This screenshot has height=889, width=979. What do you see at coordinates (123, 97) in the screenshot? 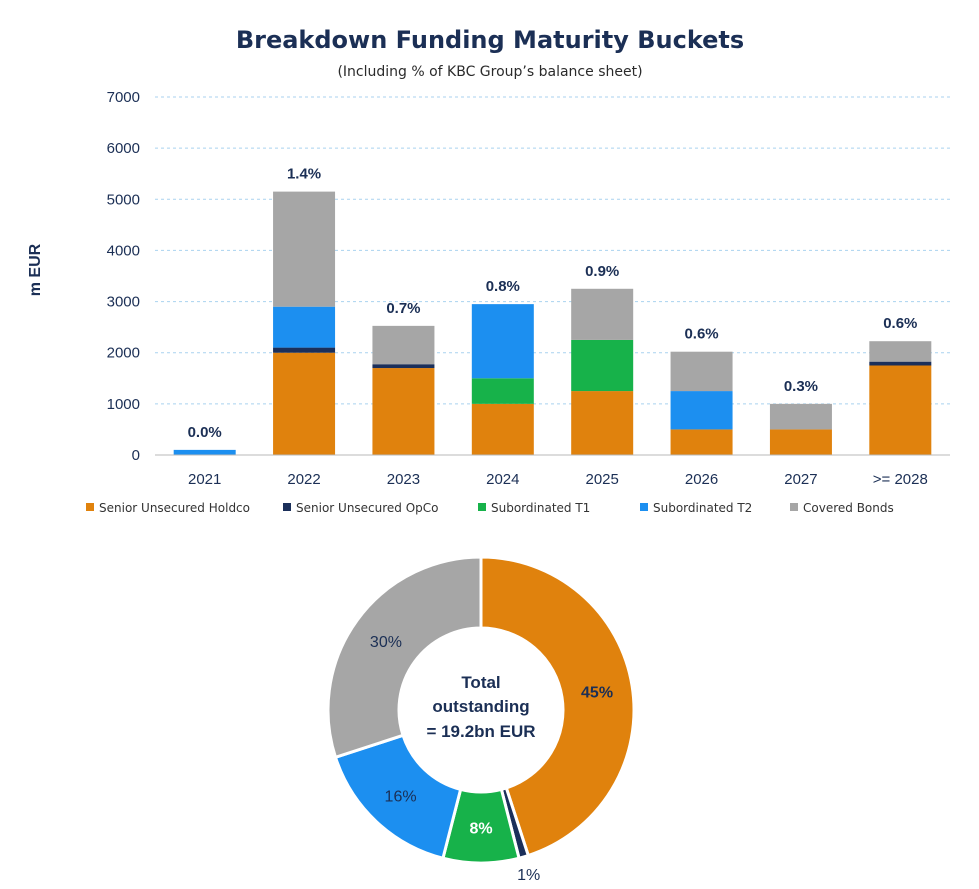
I see `y-tick-label: 7000` at bounding box center [123, 97].